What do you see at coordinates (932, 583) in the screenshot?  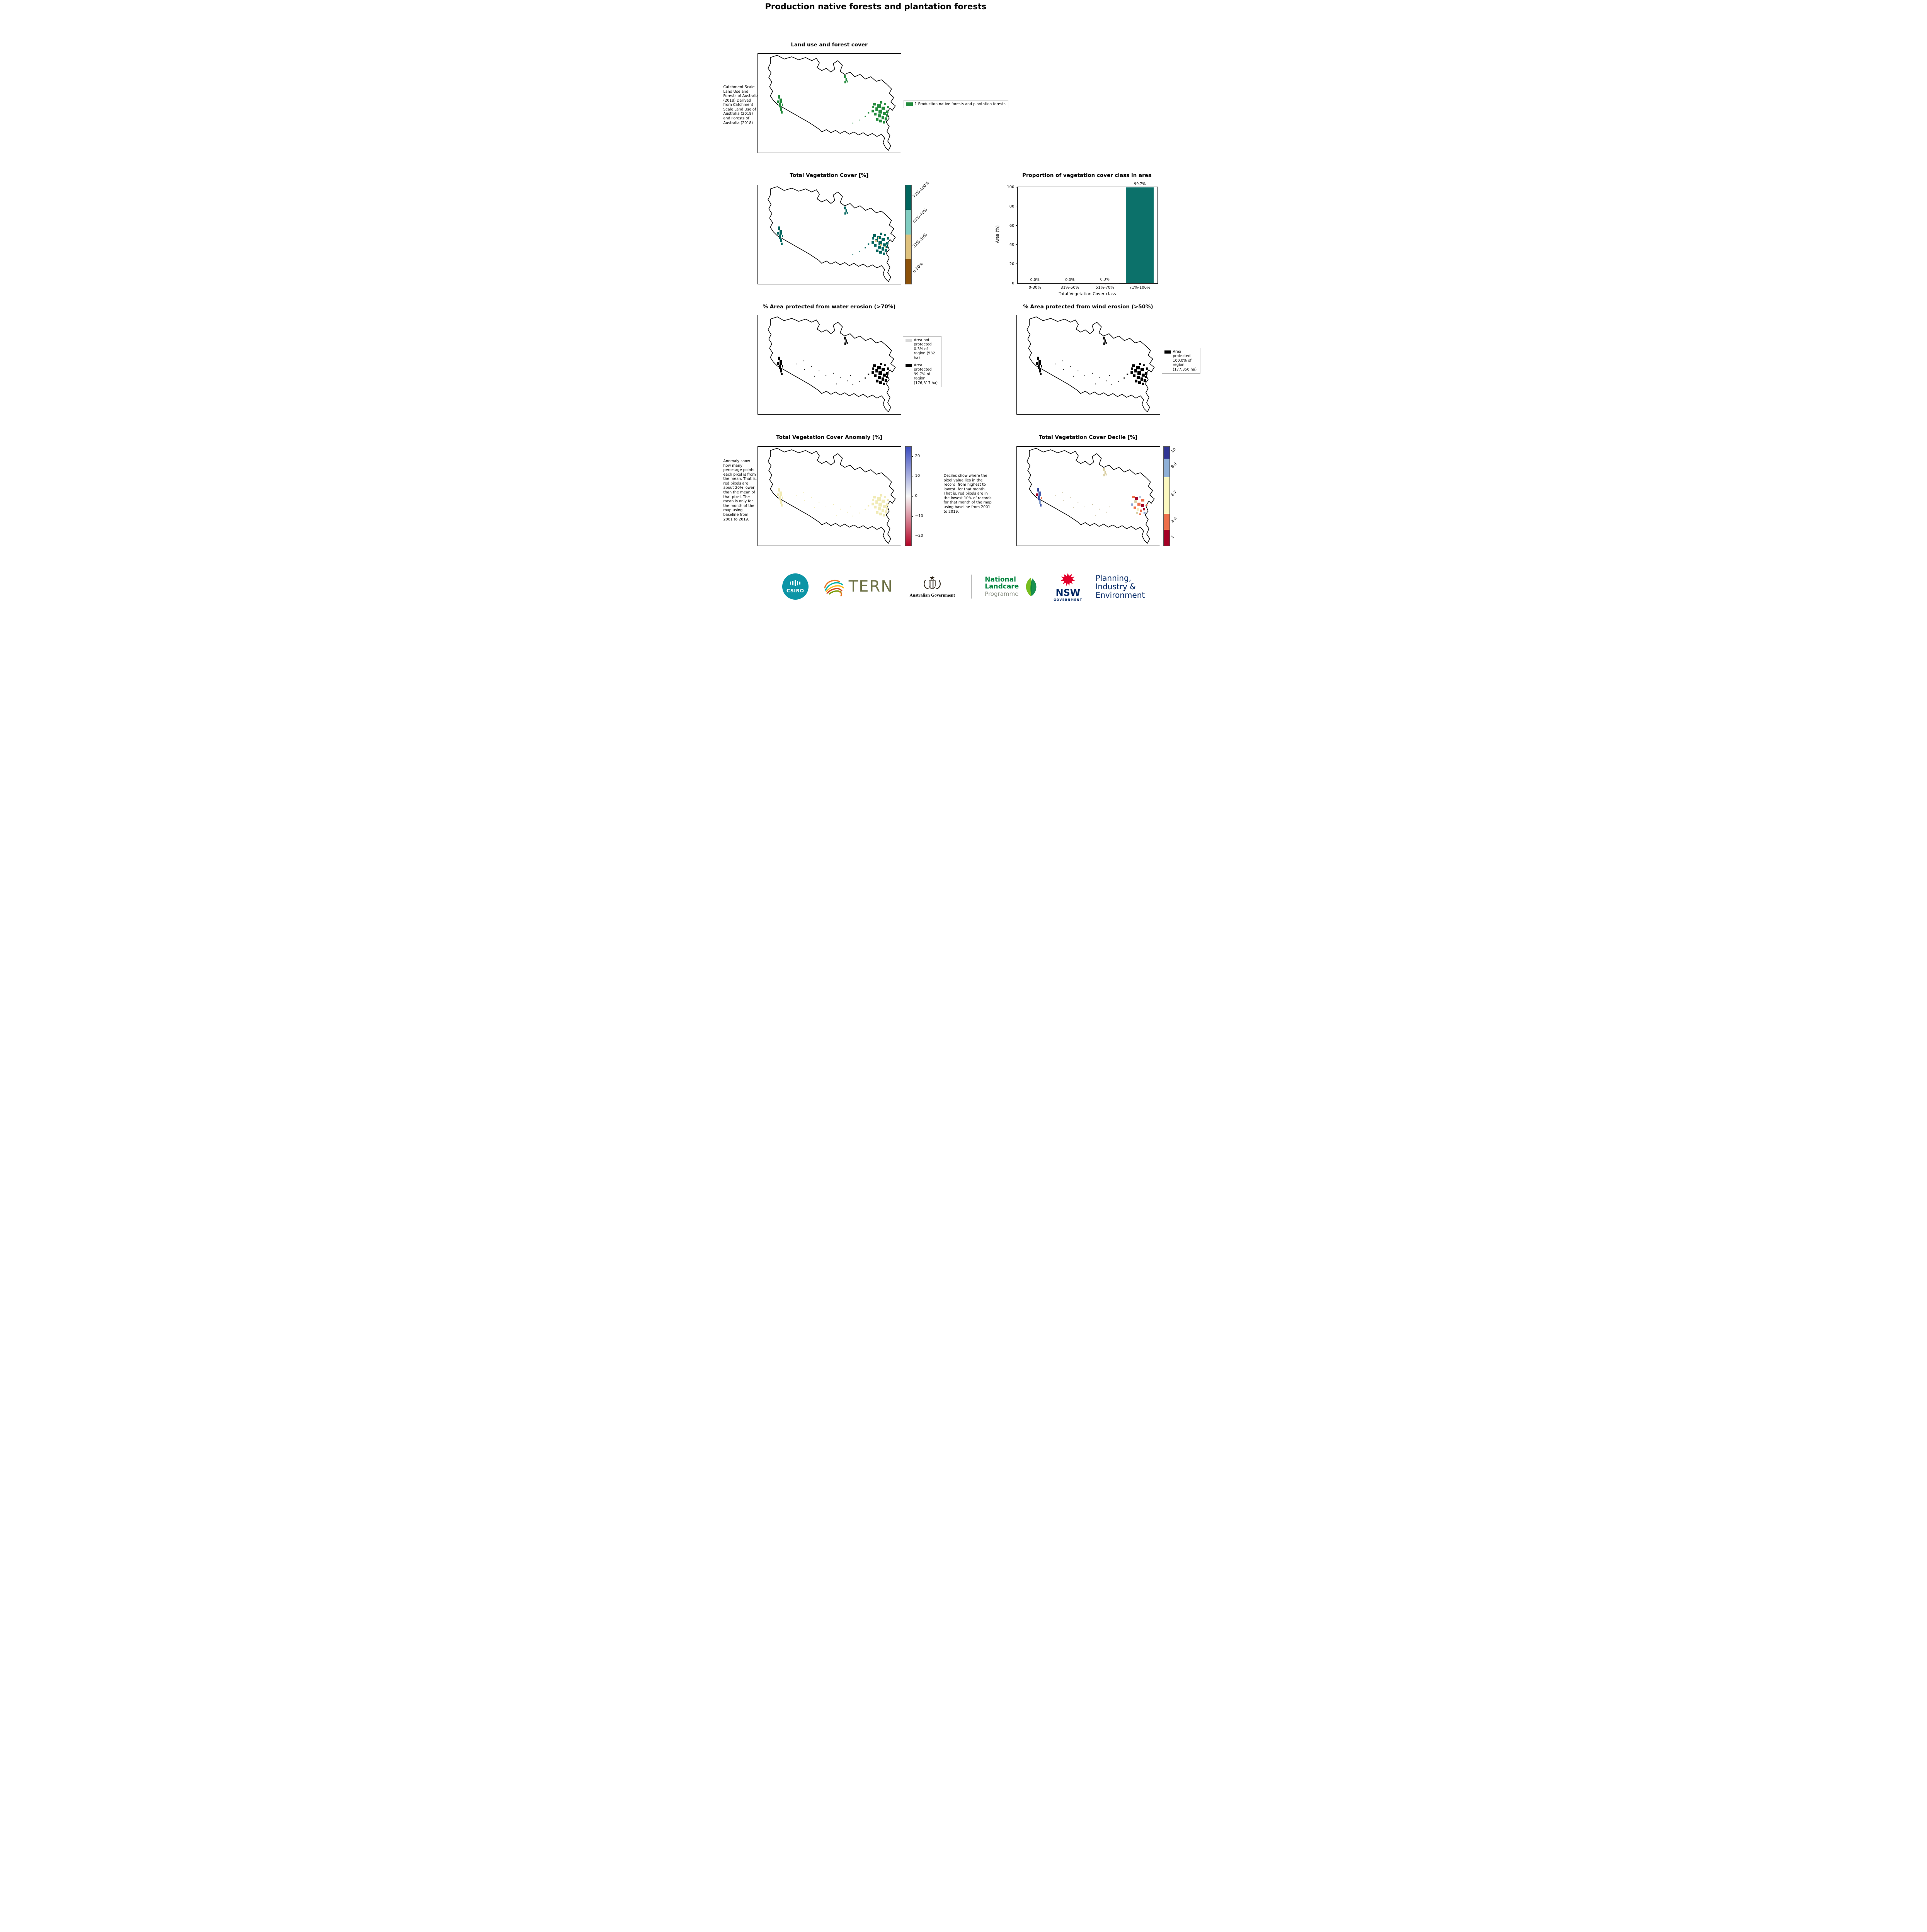 I see `australian-coat-of-arms-icon` at bounding box center [932, 583].